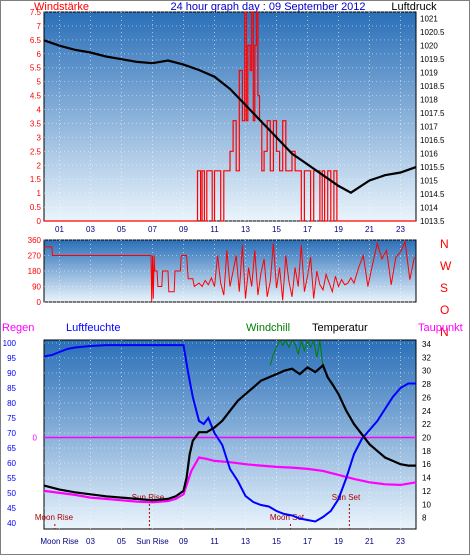 The height and width of the screenshot is (555, 470). Describe the element at coordinates (36, 151) in the screenshot. I see `wind-speed-tick-label: 2.5` at that location.